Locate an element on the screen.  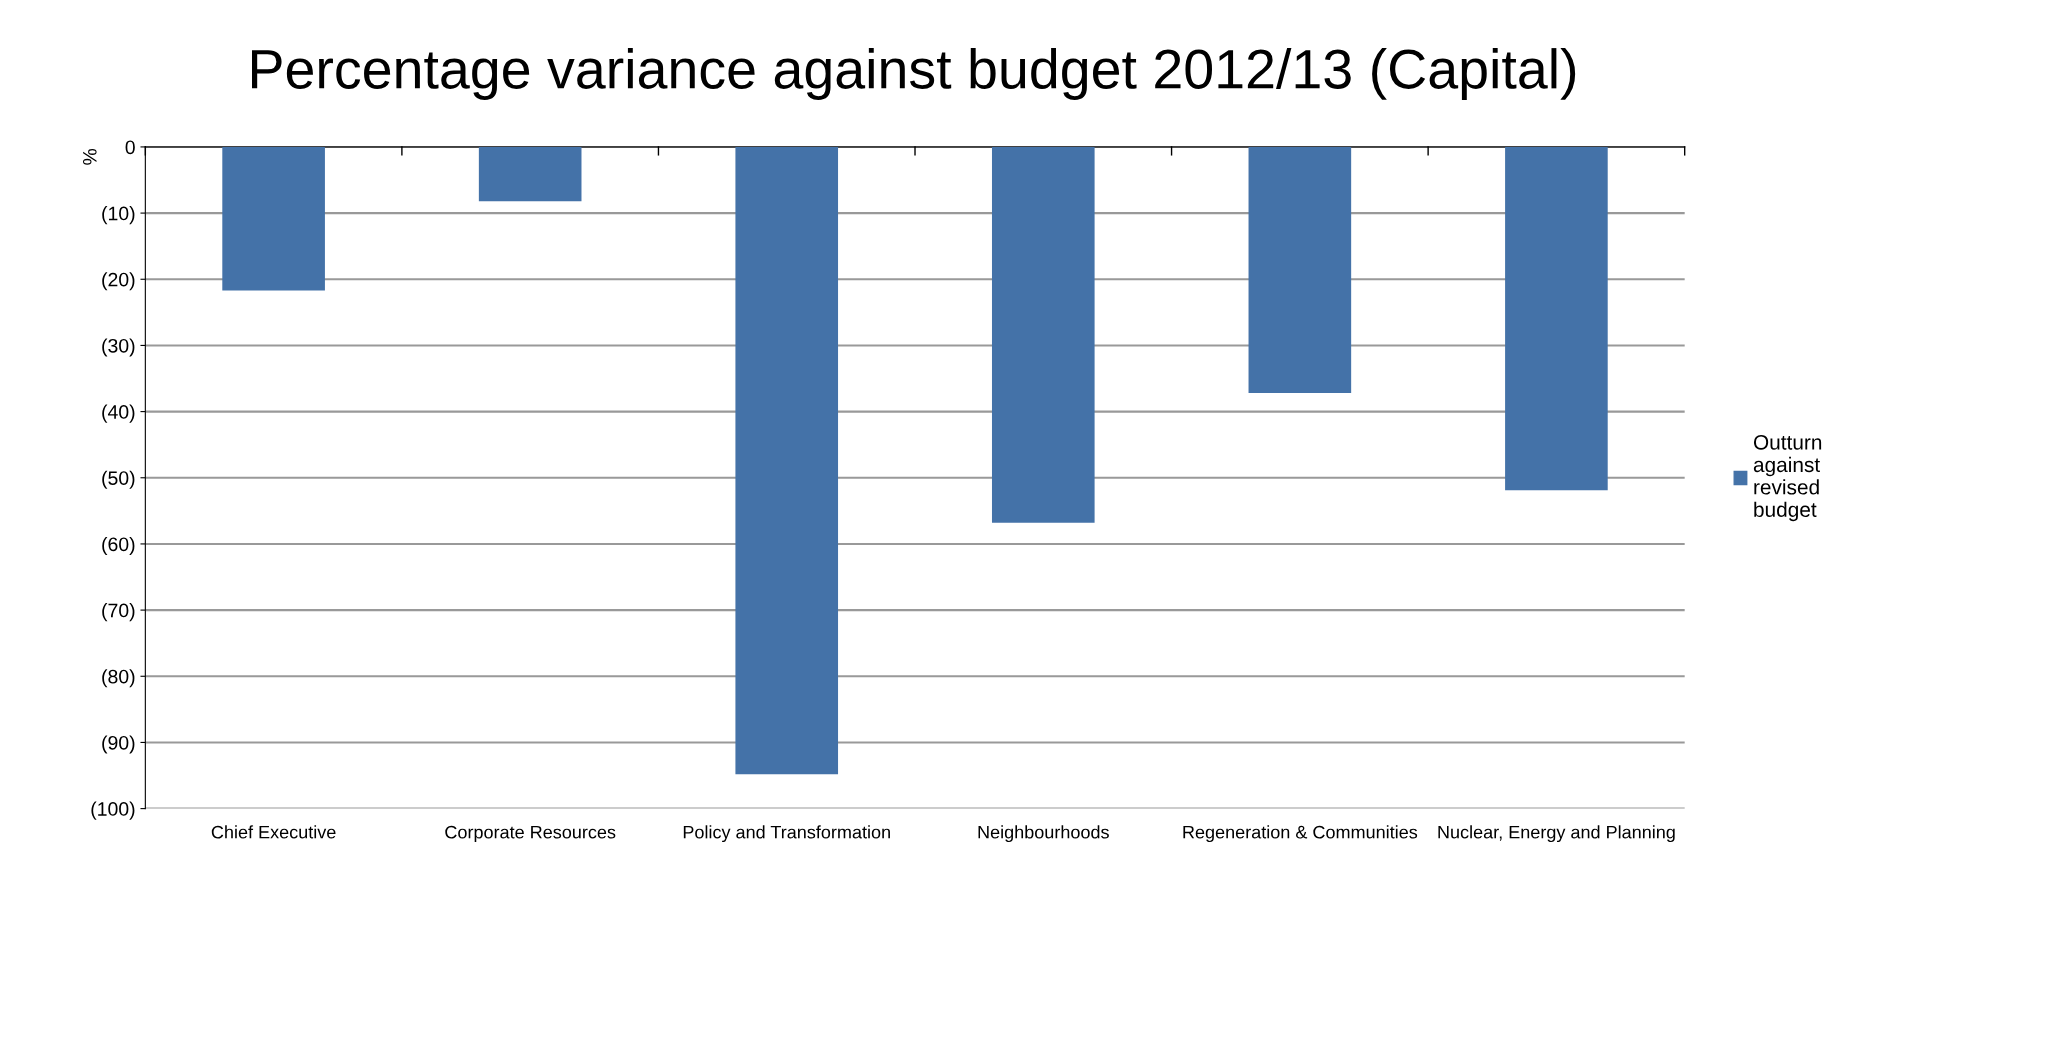
x-tick-label: Chief Executive is located at coordinates (273, 832).